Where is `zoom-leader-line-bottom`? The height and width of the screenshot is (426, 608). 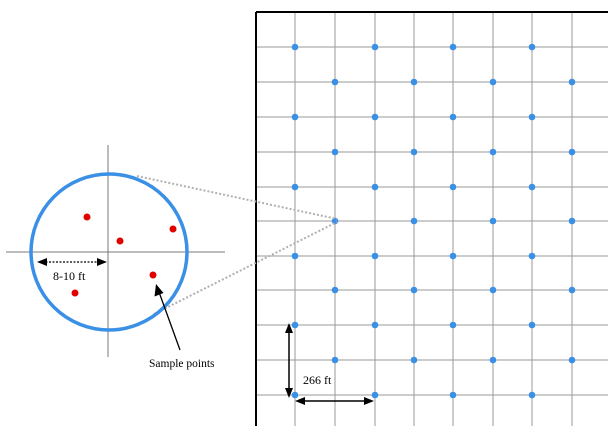 zoom-leader-line-bottom is located at coordinates (245, 268).